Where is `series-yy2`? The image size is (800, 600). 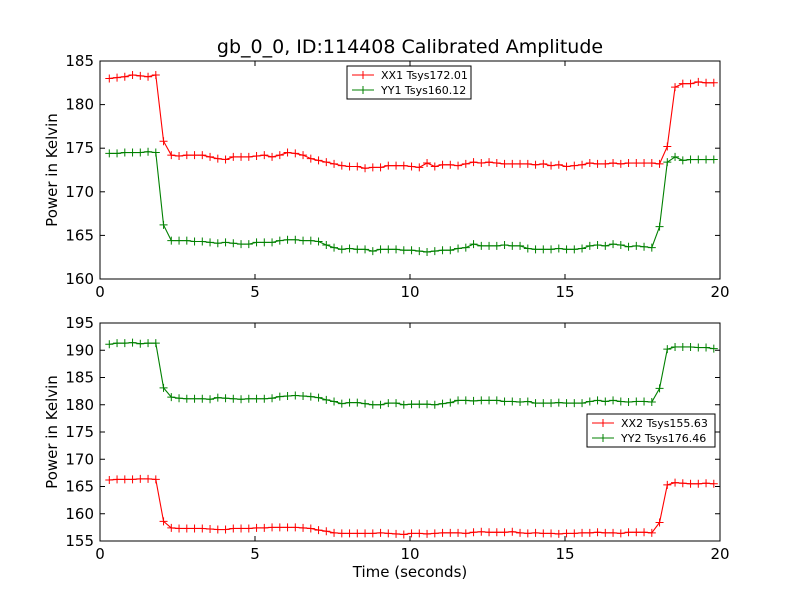
series-yy2 is located at coordinates (411, 373).